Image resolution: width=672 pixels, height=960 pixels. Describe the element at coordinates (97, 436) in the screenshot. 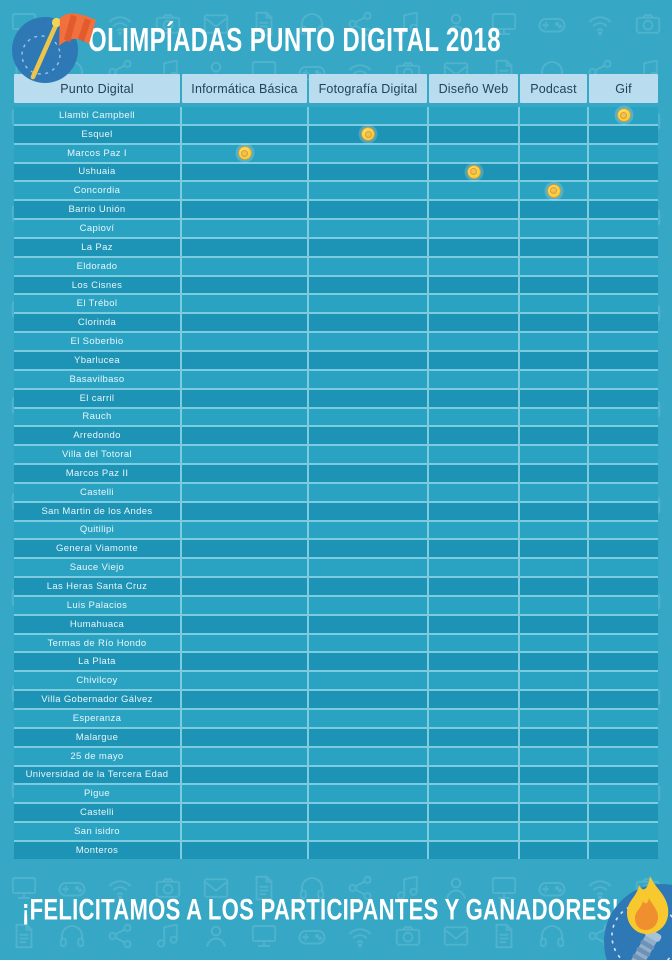

I see `row-label: Arredondo` at that location.